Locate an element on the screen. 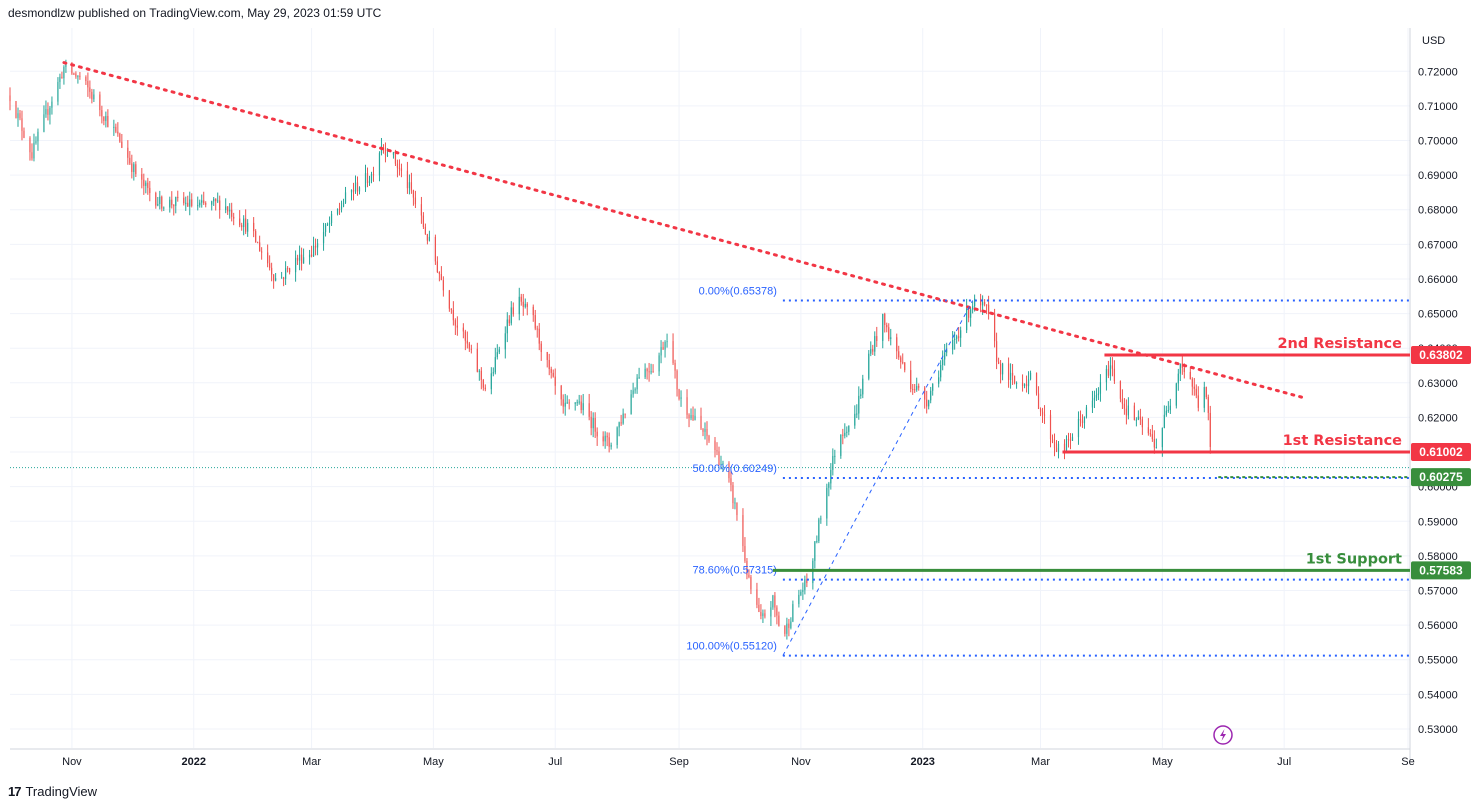 This screenshot has width=1482, height=810. price-badge-label: 0.61002 is located at coordinates (1441, 452).